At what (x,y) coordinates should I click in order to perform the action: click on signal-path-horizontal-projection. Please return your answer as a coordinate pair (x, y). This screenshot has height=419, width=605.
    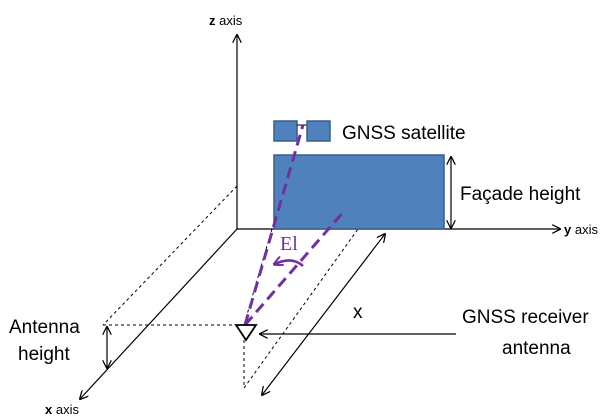
    Looking at the image, I should click on (295, 267).